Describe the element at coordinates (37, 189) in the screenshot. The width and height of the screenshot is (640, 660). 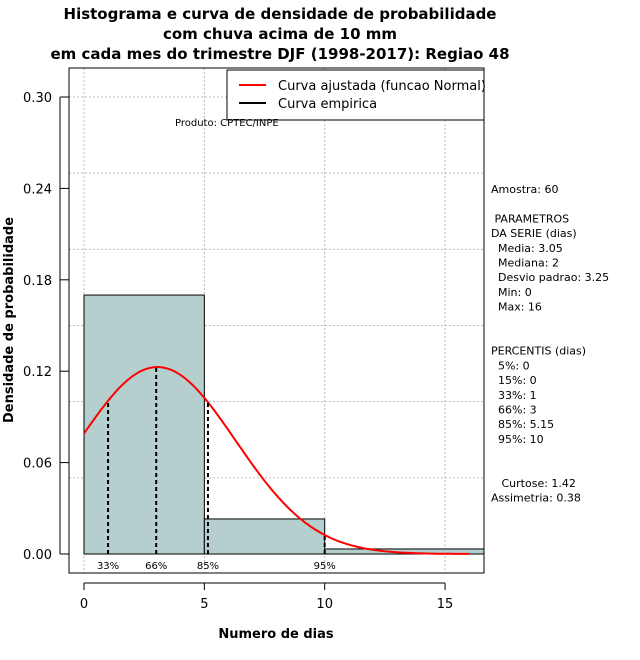
I see `y-tick-label: 0.24` at that location.